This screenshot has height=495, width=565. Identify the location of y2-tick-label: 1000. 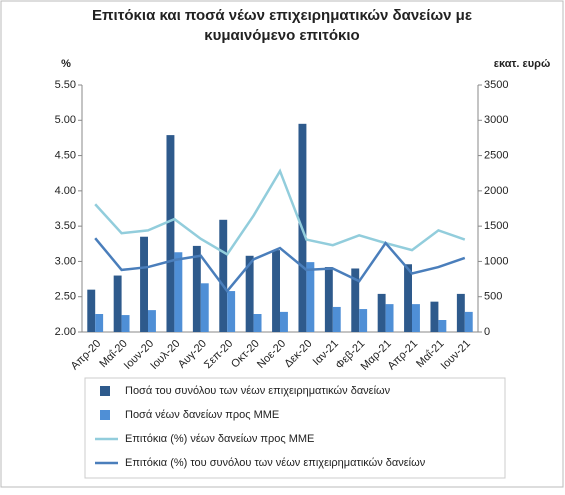
(496, 261).